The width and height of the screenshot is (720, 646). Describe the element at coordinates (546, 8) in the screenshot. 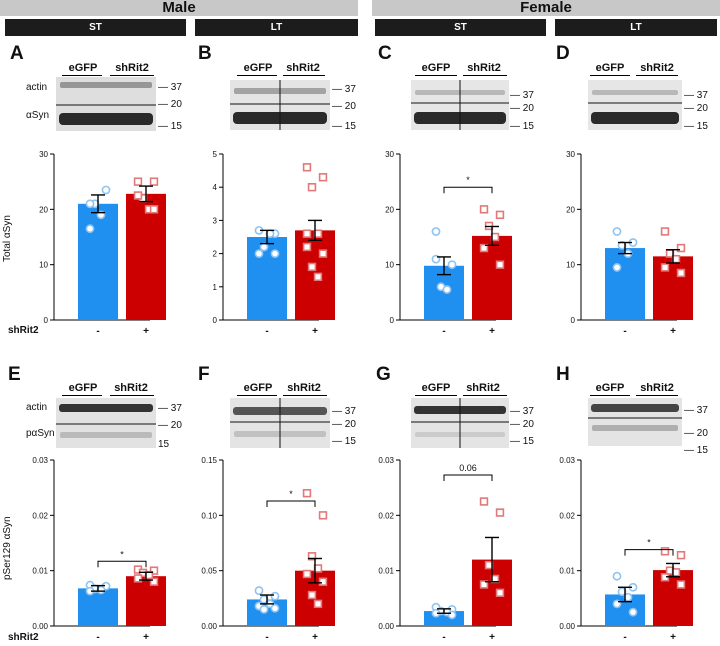

I see `female-header: Female` at that location.